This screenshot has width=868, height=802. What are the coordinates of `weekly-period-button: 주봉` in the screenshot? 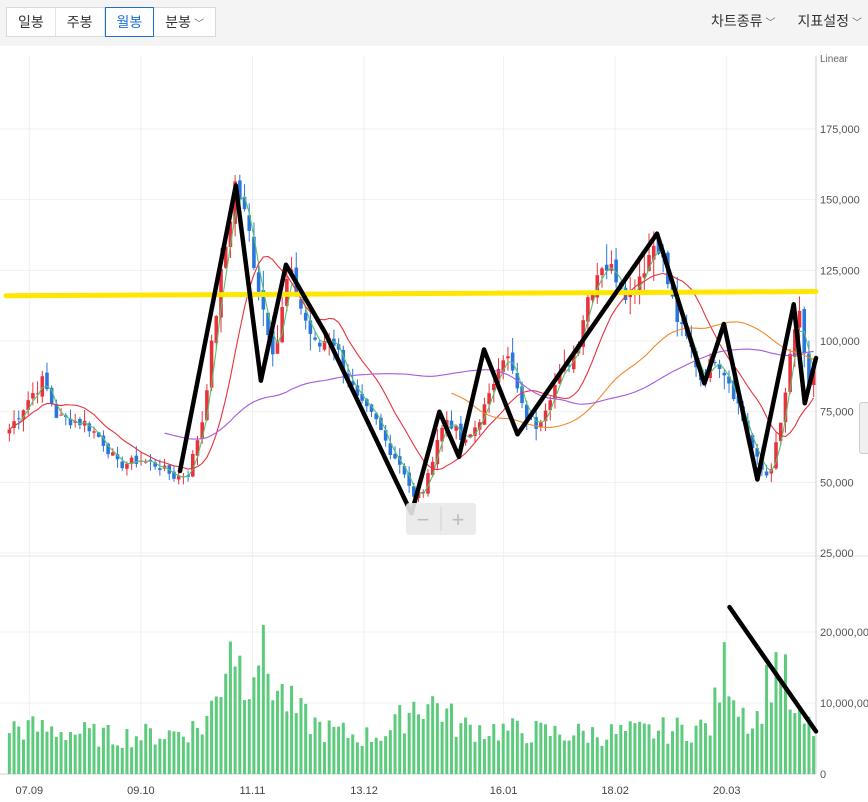 It's located at (80, 22).